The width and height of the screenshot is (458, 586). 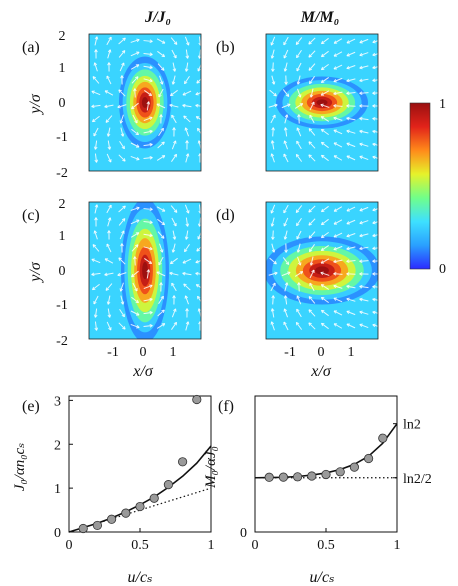 What do you see at coordinates (134, 473) in the screenshot?
I see `plot-panel-e: 0 0.5 1 0 1 2 3` at bounding box center [134, 473].